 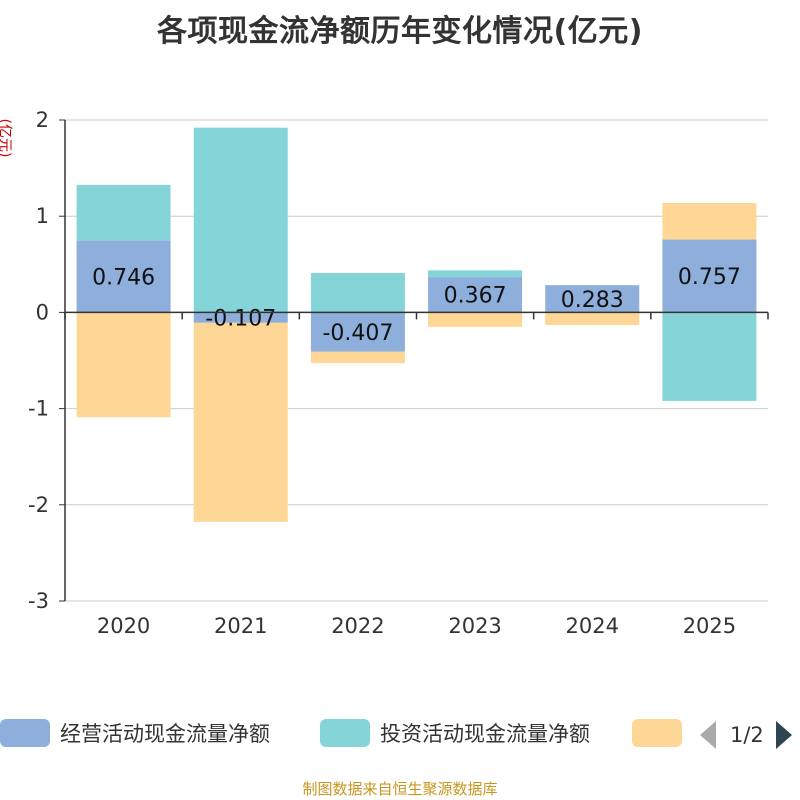 I want to click on bar-operating-2021, so click(x=240, y=317).